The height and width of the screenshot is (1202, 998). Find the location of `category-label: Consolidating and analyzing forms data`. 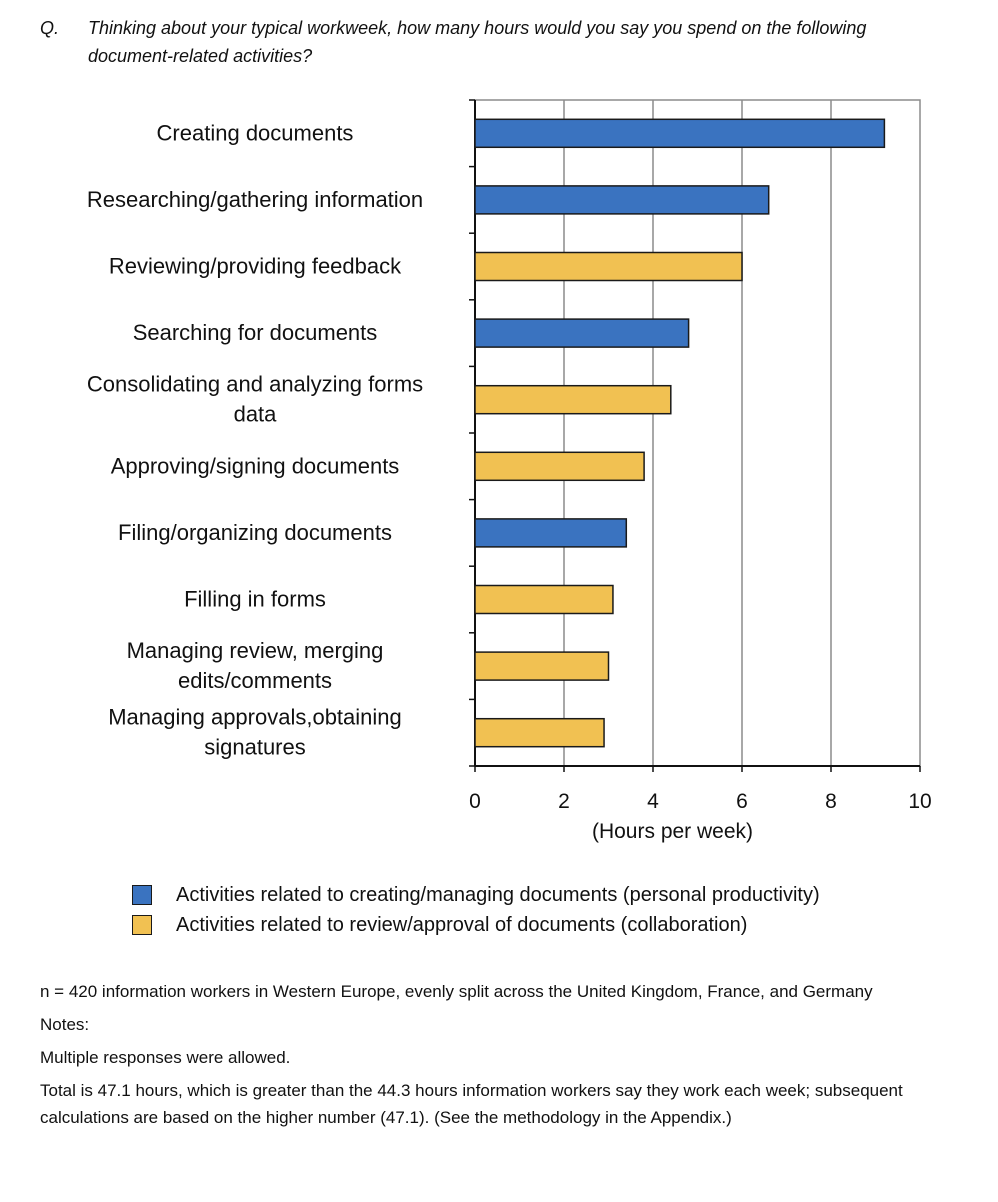

category-label: Consolidating and analyzing forms data is located at coordinates (255, 399).